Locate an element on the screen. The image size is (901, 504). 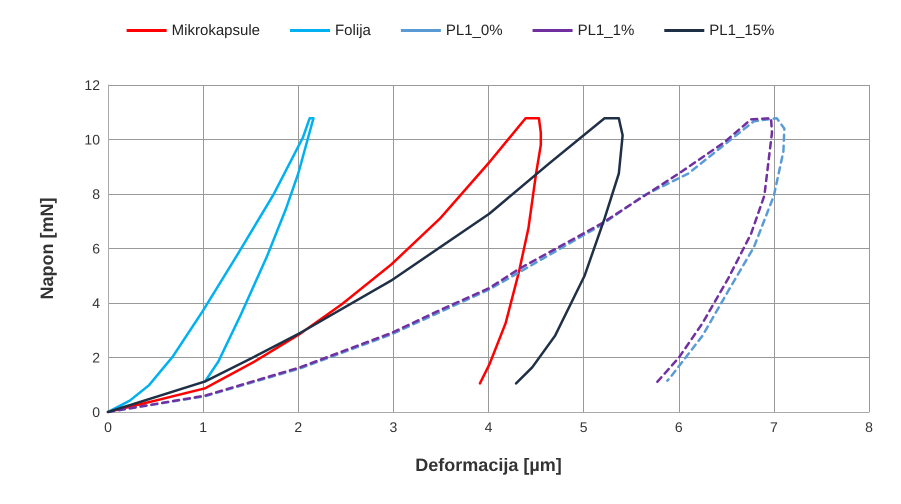
y-tick-label: 8 is located at coordinates (96, 194).